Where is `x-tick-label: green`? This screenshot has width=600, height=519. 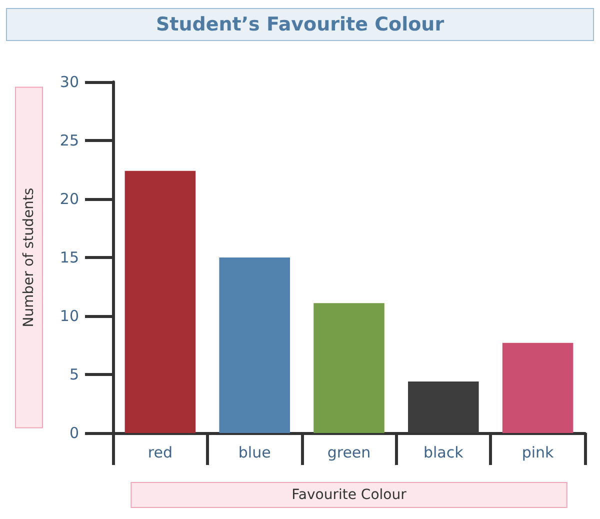
x-tick-label: green is located at coordinates (349, 453).